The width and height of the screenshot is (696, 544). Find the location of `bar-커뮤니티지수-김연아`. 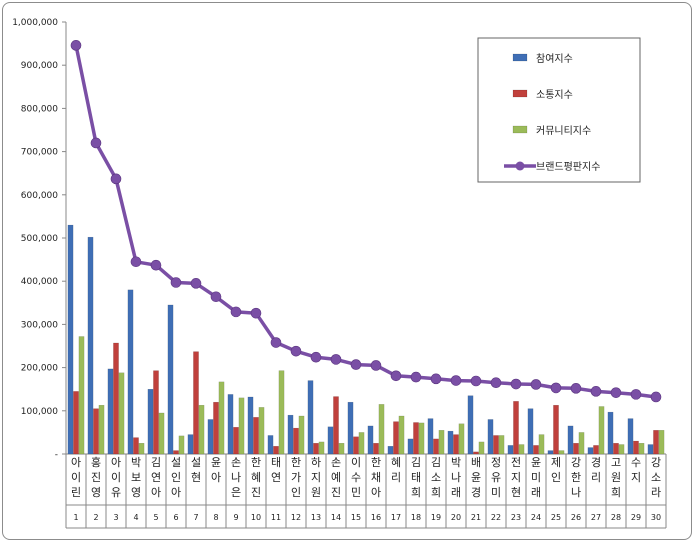

bar-커뮤니티지수-김연아 is located at coordinates (161, 433).